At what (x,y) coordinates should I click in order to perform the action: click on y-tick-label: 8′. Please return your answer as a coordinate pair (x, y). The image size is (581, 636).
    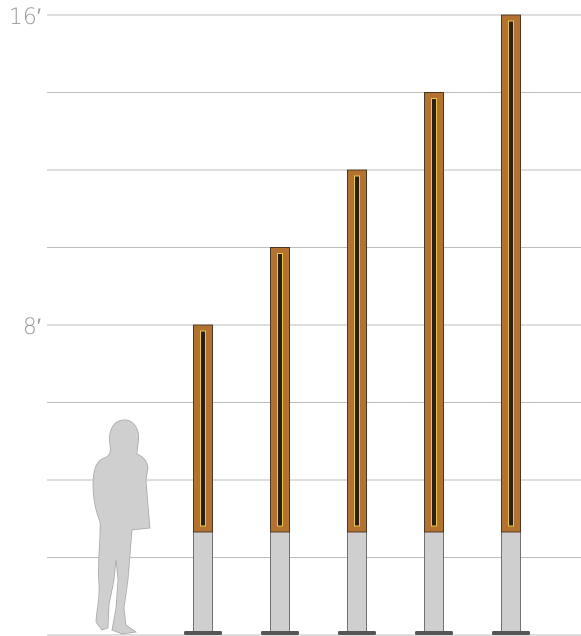
    Looking at the image, I should click on (32, 327).